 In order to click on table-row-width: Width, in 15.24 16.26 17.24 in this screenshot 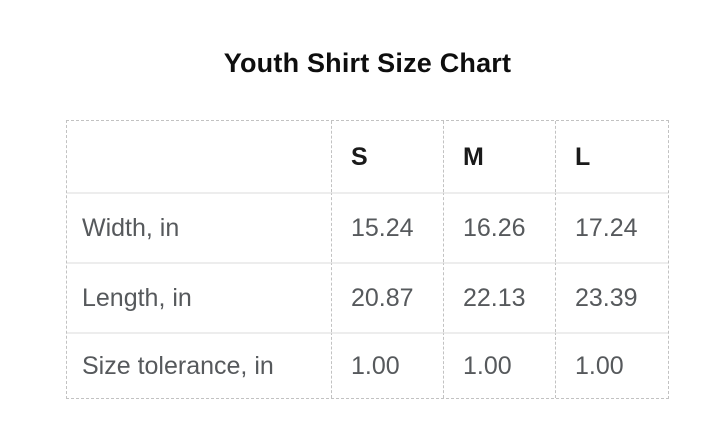, I will do `click(367, 227)`.